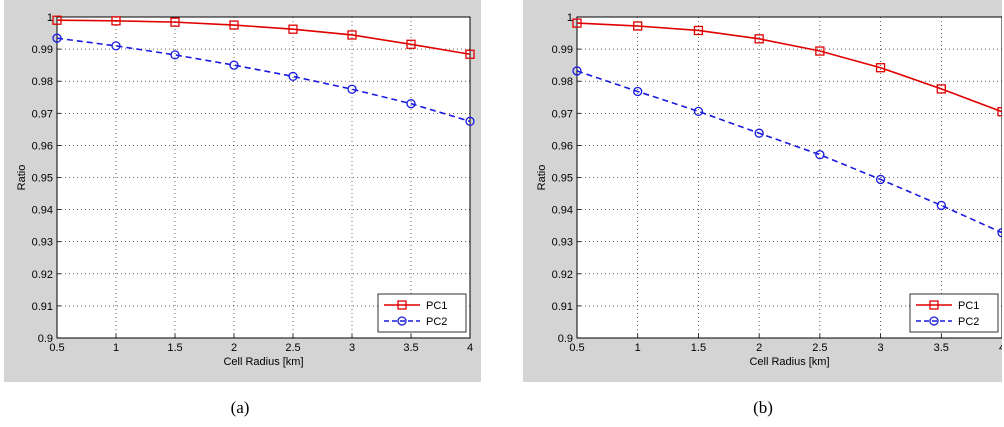 This screenshot has height=427, width=1004. Describe the element at coordinates (263, 80) in the screenshot. I see `series-line-pc2` at that location.